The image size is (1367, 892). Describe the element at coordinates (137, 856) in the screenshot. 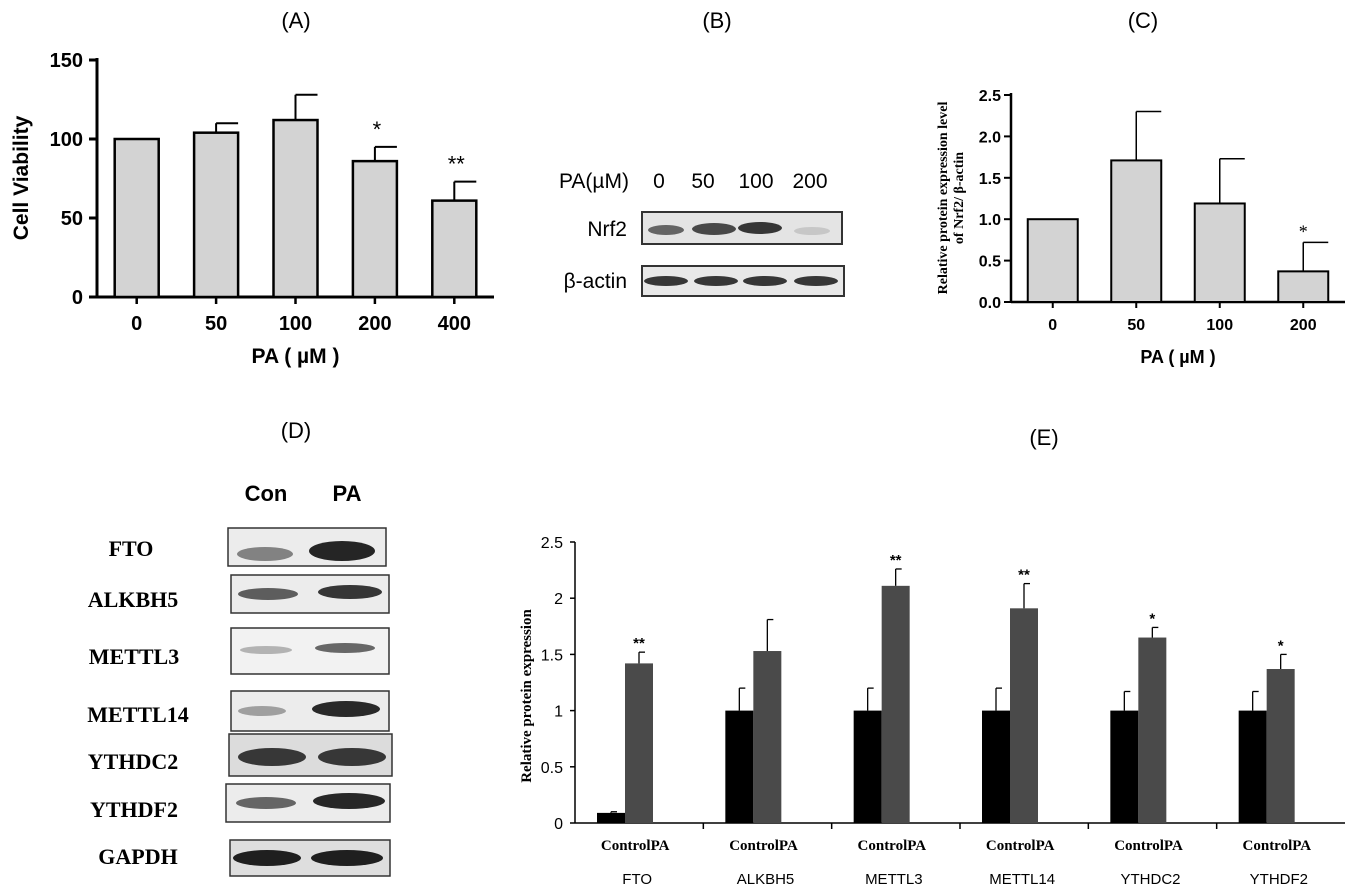

I see `blot-d-row-gapdh: GAPDH` at that location.